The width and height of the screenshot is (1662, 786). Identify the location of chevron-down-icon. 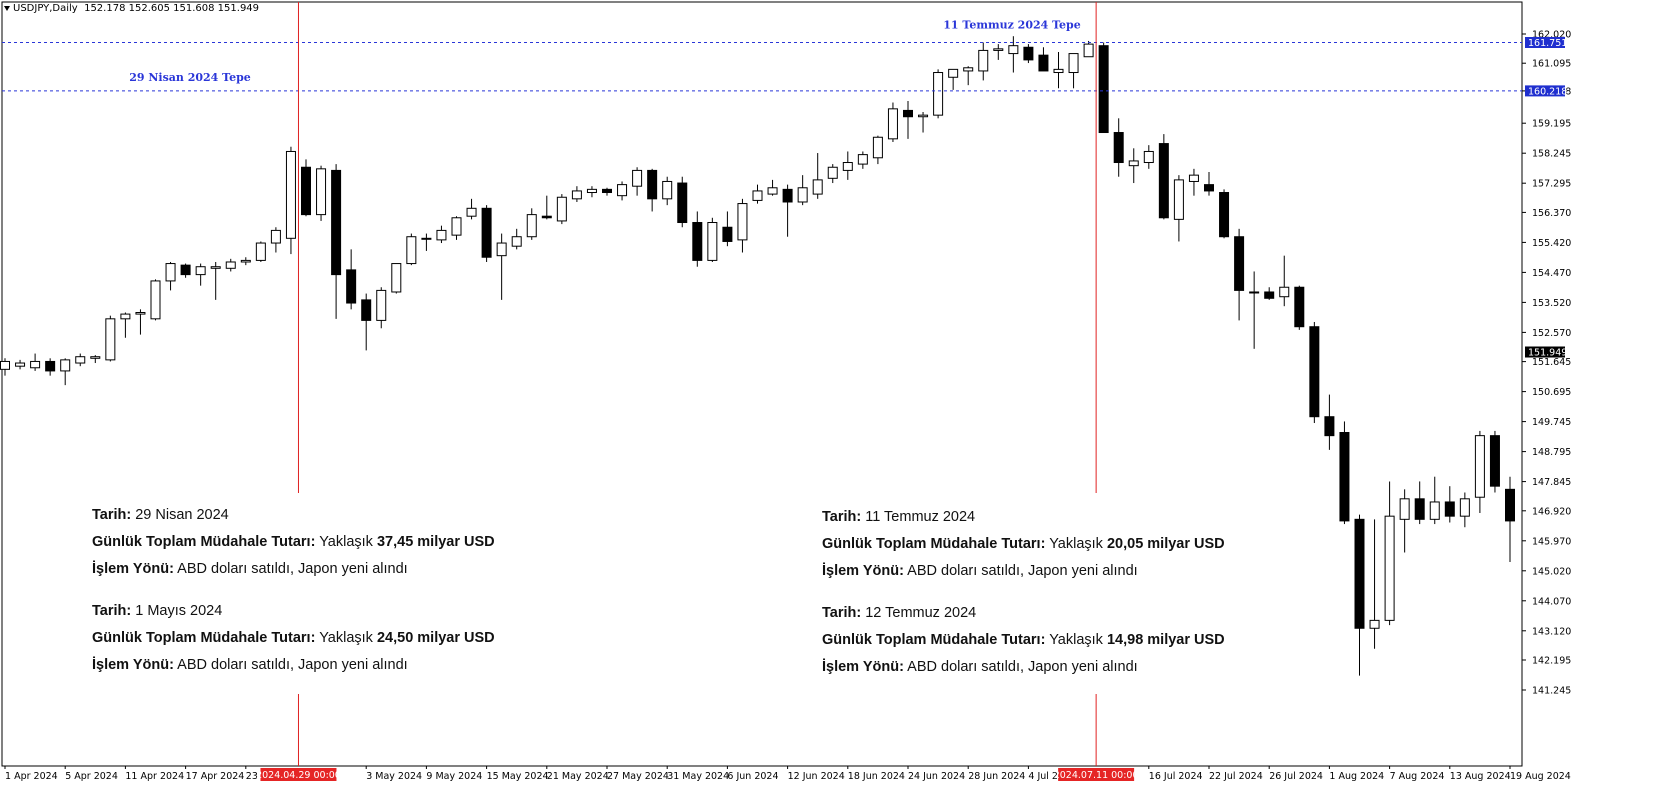
(7, 8).